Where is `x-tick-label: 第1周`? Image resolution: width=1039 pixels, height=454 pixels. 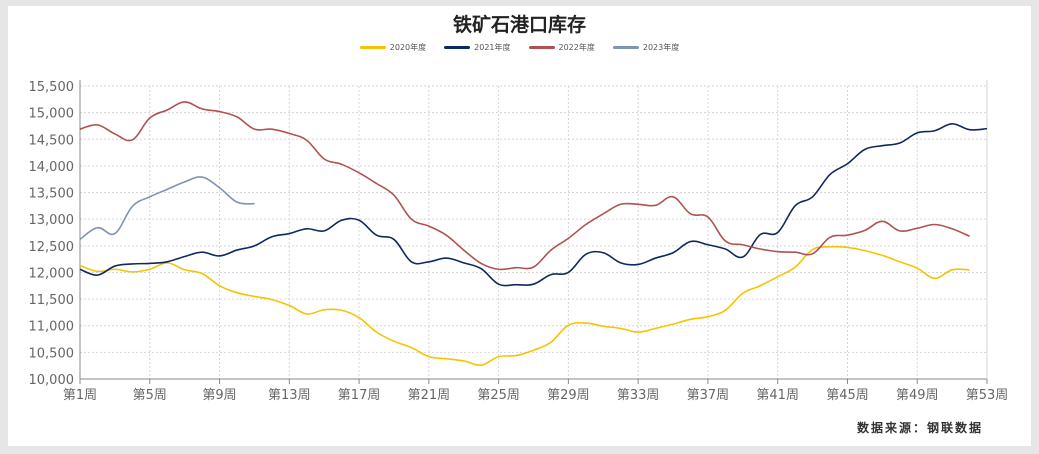
x-tick-label: 第1周 is located at coordinates (80, 395).